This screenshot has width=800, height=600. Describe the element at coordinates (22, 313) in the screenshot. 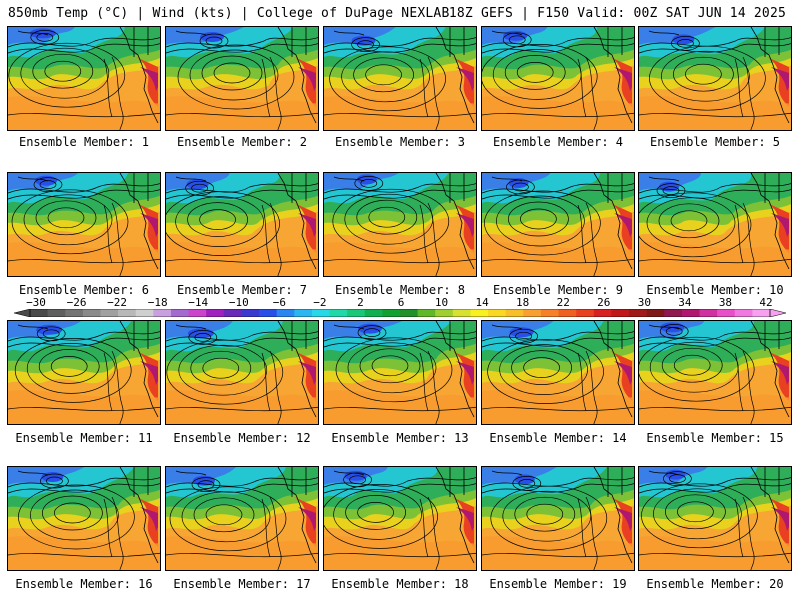

I see `colorbar-min-arrow` at that location.